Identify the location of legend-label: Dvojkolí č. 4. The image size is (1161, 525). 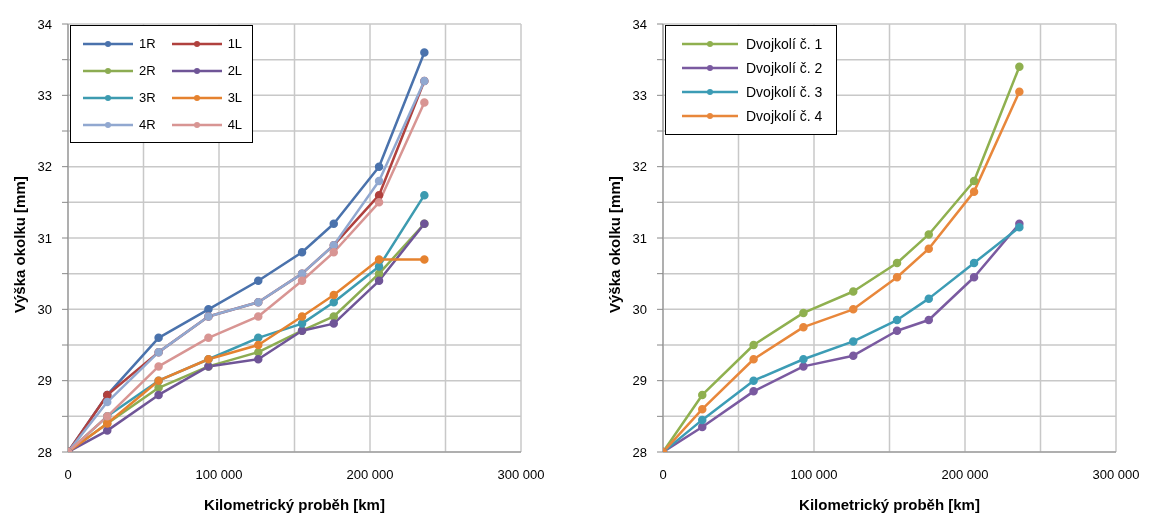
(784, 116).